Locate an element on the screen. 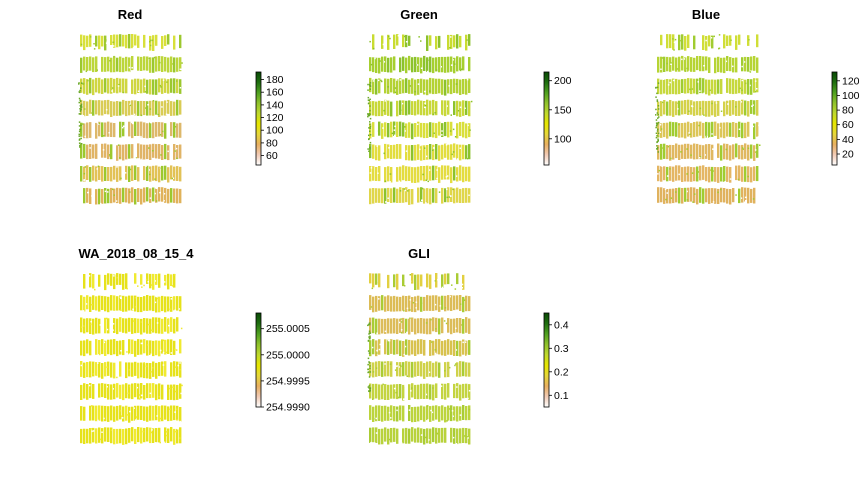  legend-tick-label: 255.0000 is located at coordinates (288, 355).